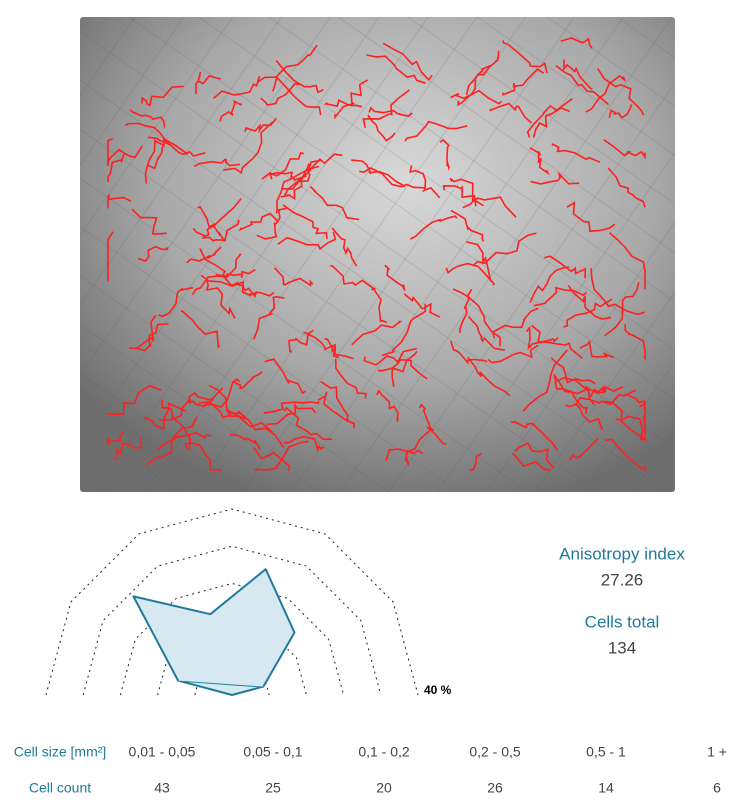 Image resolution: width=738 pixels, height=802 pixels. What do you see at coordinates (717, 752) in the screenshot?
I see `size-header: 1 +` at bounding box center [717, 752].